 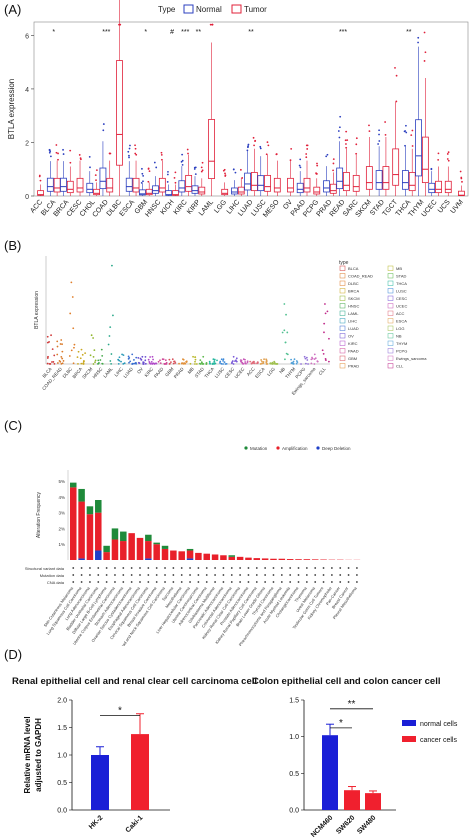 I want to click on x-tick-label: STAD, so click(x=200, y=372).